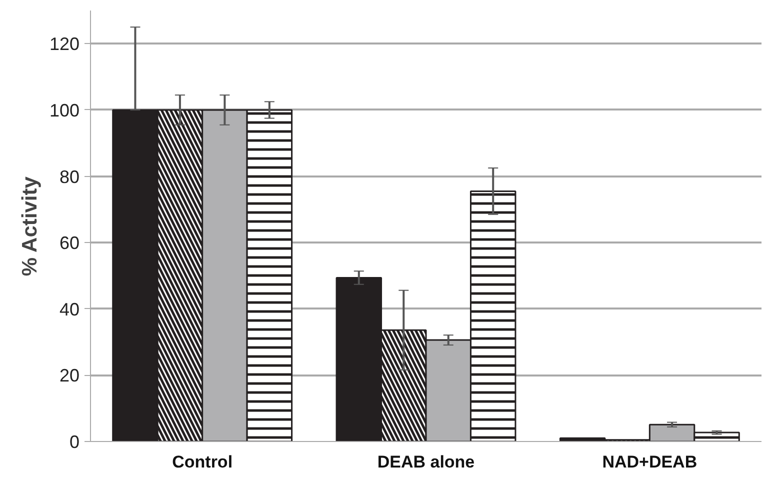  I want to click on y-tick-label: 120, so click(64, 44).